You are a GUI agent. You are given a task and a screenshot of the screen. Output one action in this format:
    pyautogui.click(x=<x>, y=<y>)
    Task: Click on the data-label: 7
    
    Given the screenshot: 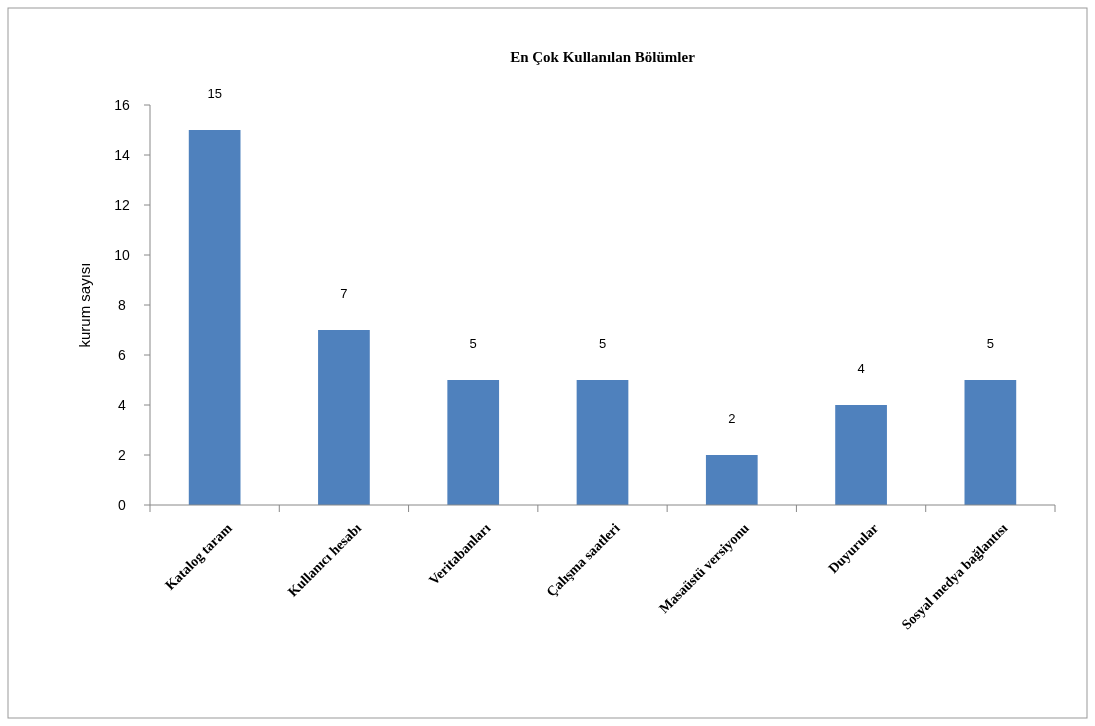 What is the action you would take?
    pyautogui.click(x=344, y=293)
    